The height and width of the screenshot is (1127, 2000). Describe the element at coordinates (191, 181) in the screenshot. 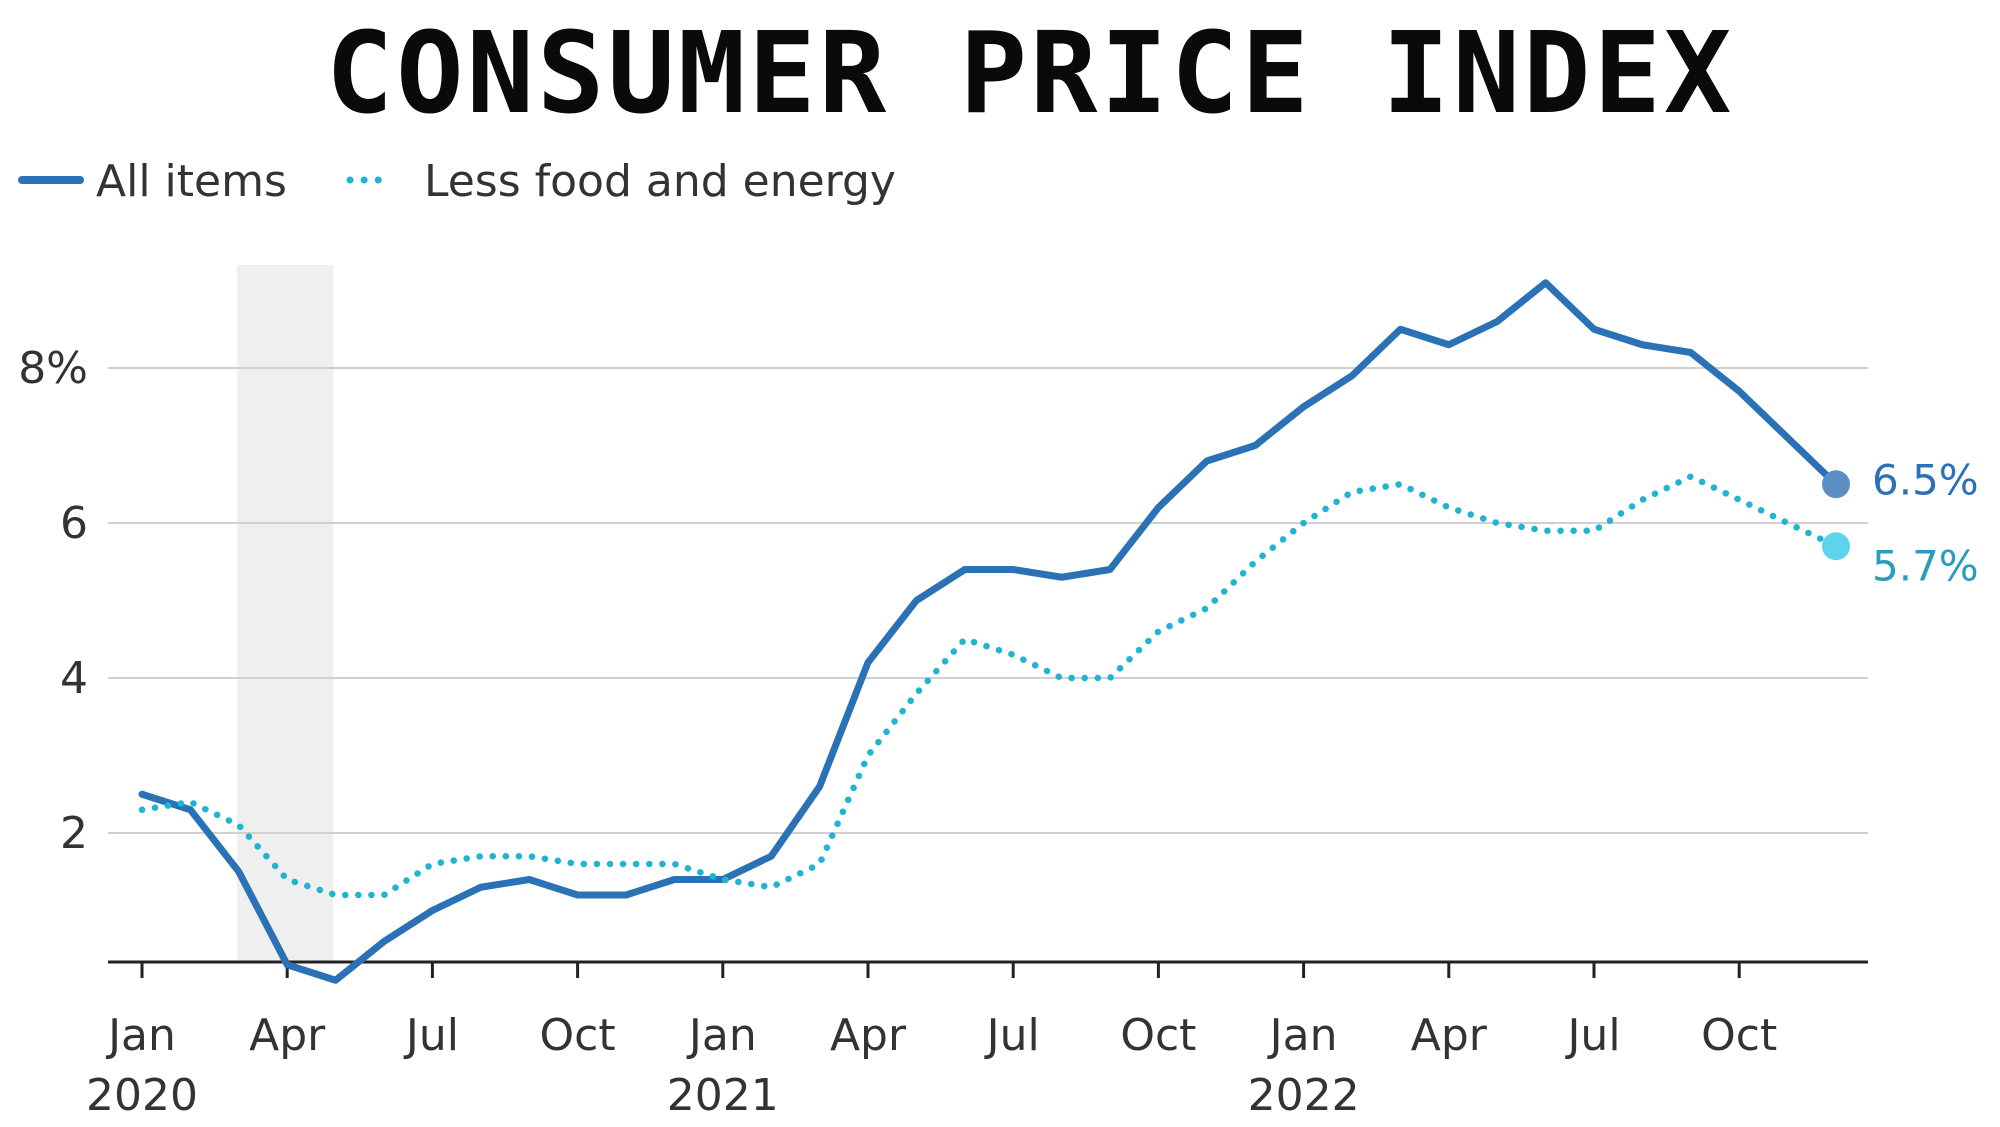

I see `legend-label-all-items: All items` at that location.